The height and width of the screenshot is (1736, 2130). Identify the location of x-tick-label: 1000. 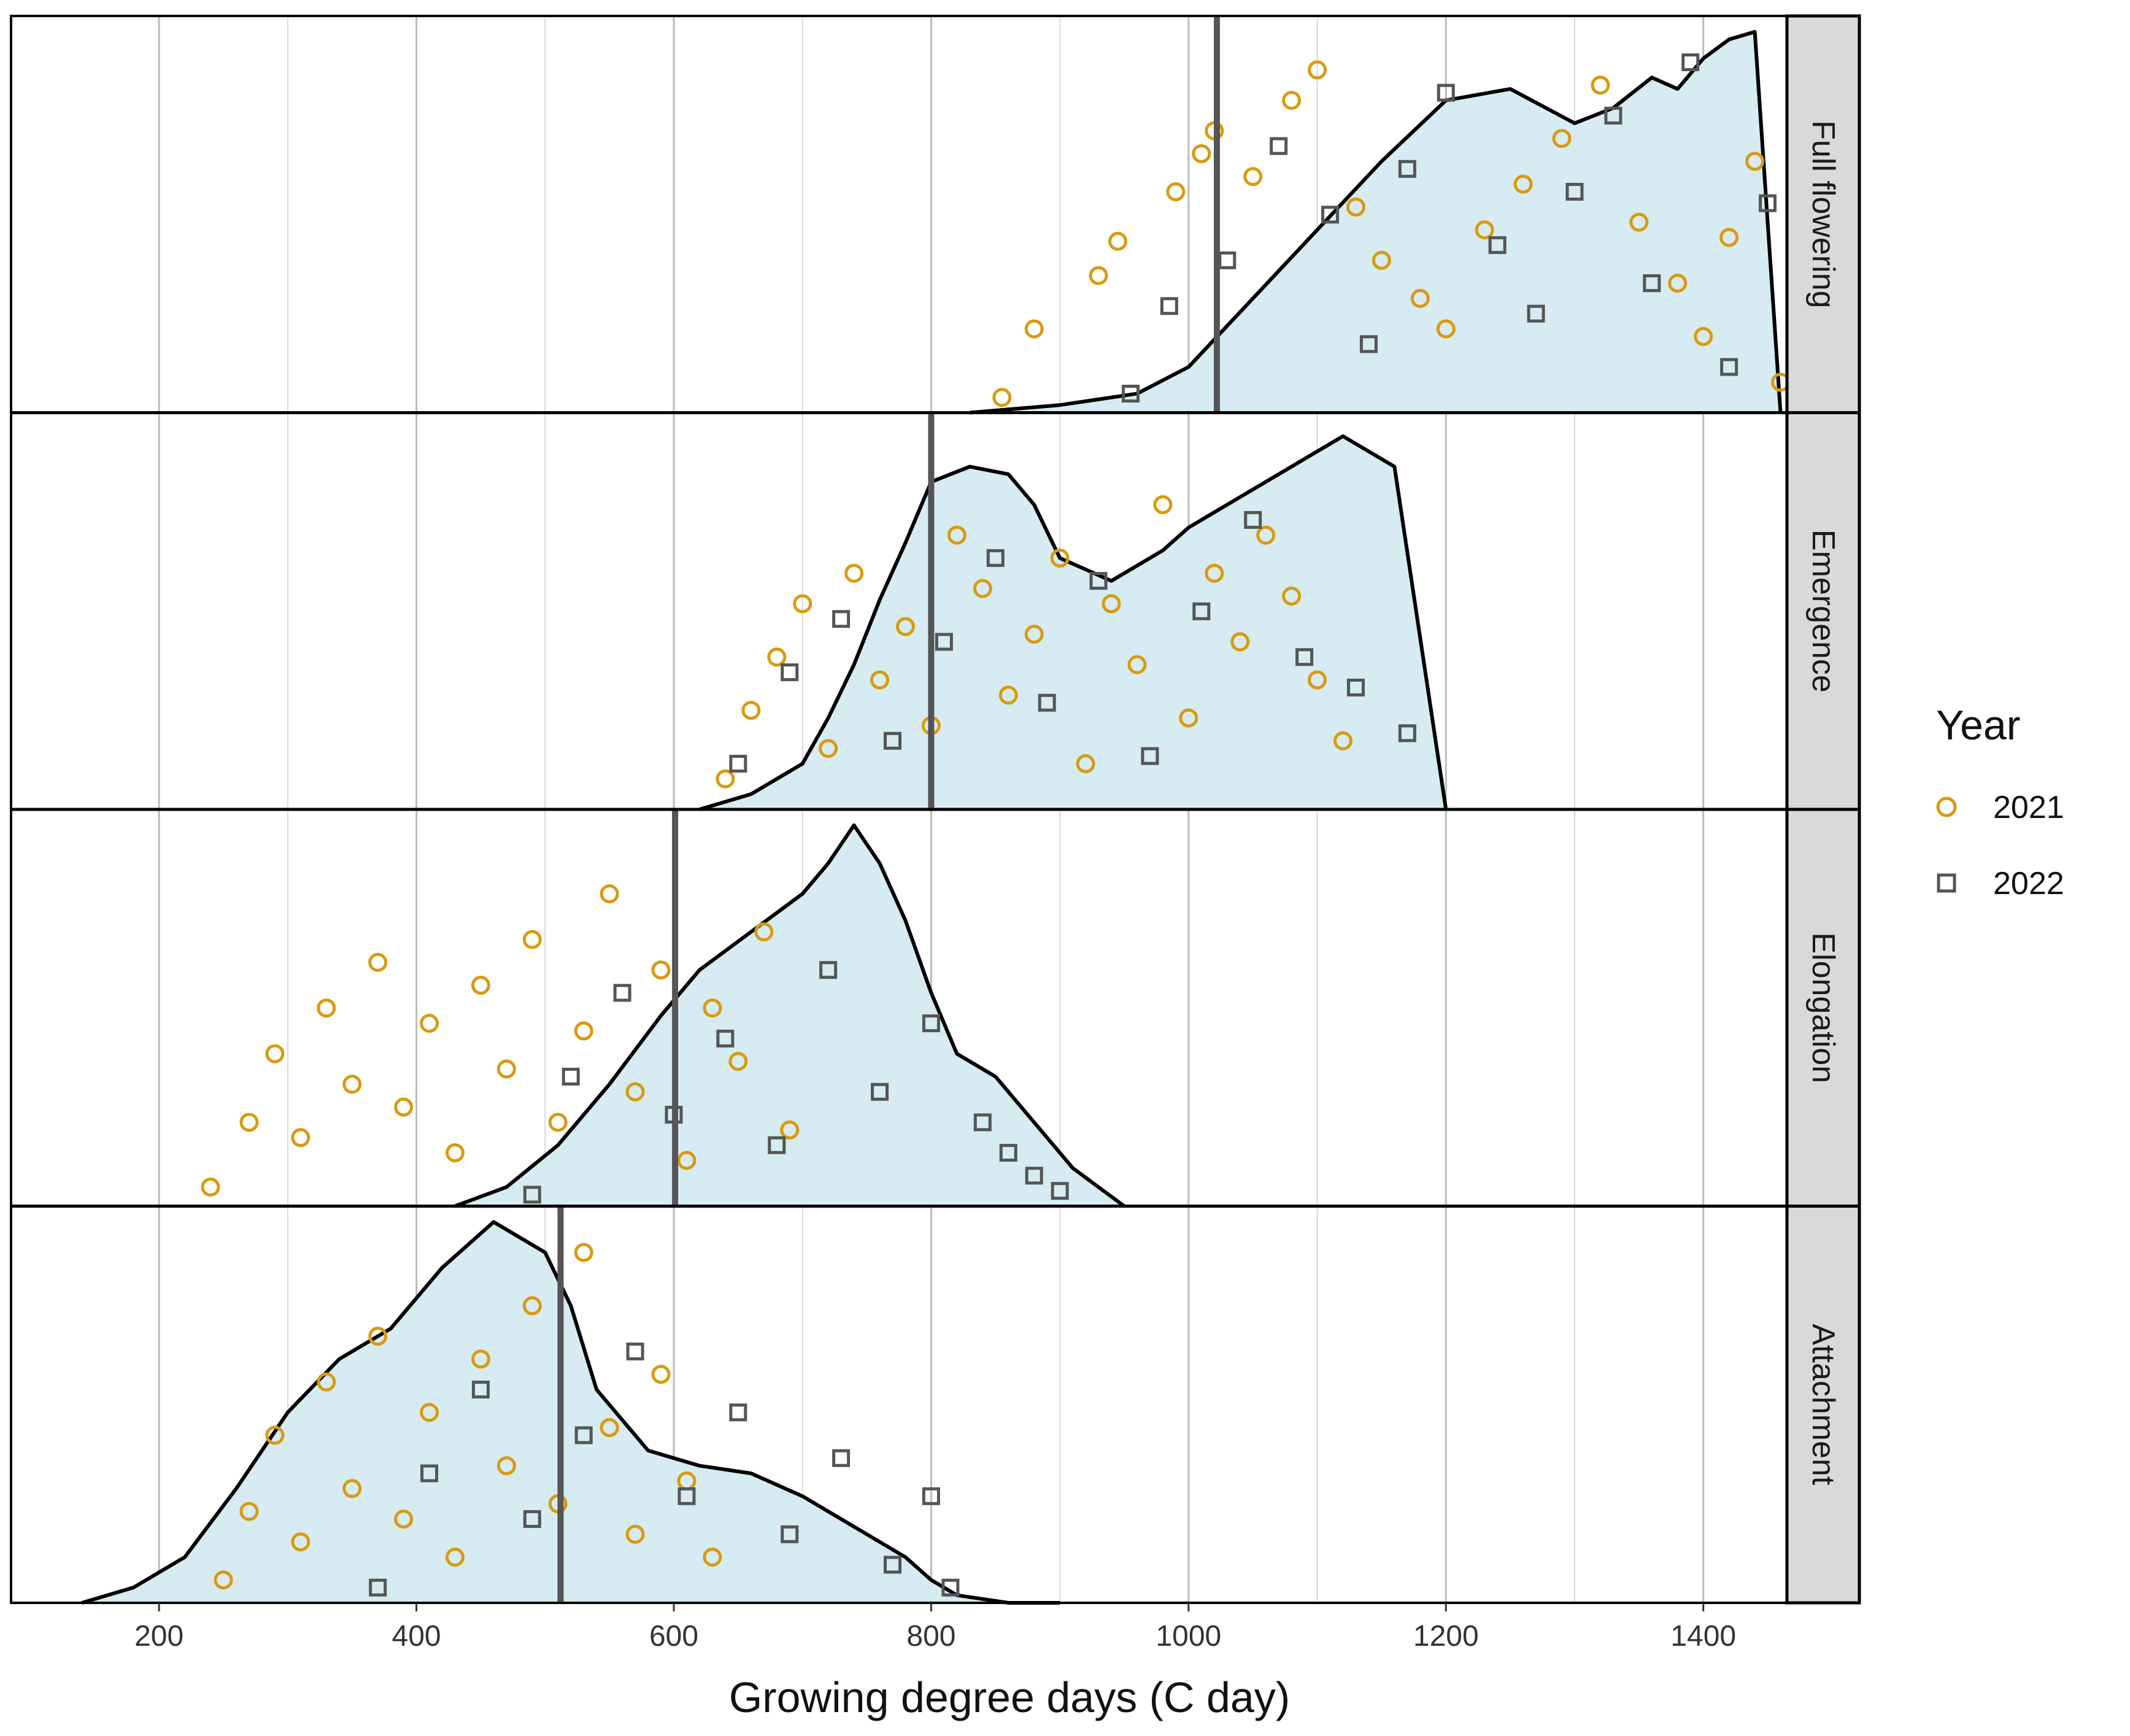
(1188, 1636).